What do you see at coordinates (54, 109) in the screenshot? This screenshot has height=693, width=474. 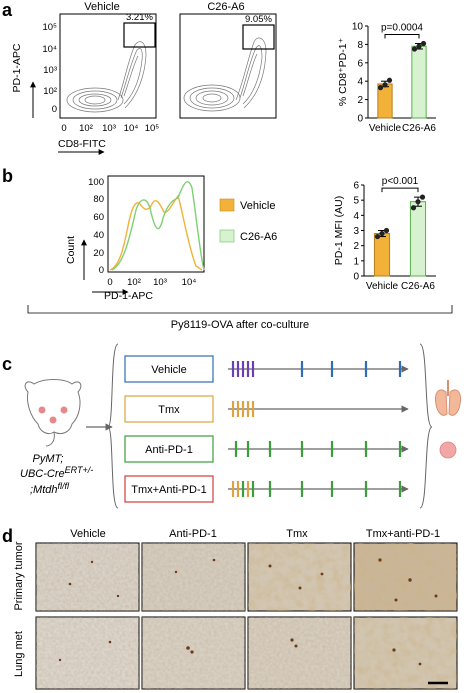 I see `flow-y-tick: 0` at bounding box center [54, 109].